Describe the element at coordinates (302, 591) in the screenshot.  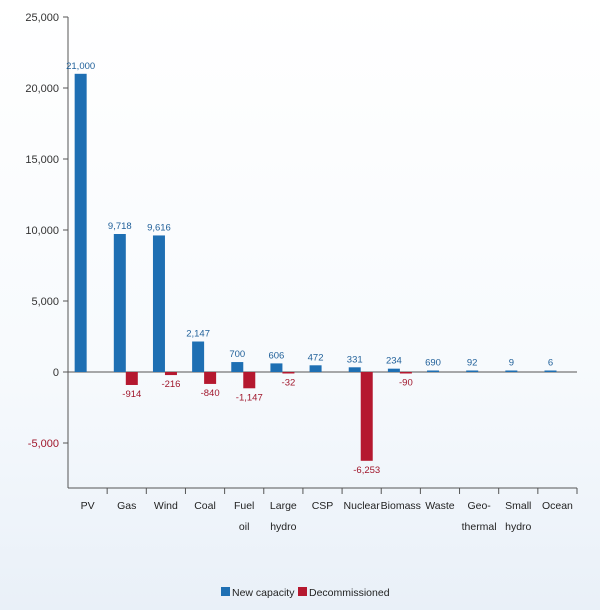
I see `legend-swatch-decommissioned` at that location.